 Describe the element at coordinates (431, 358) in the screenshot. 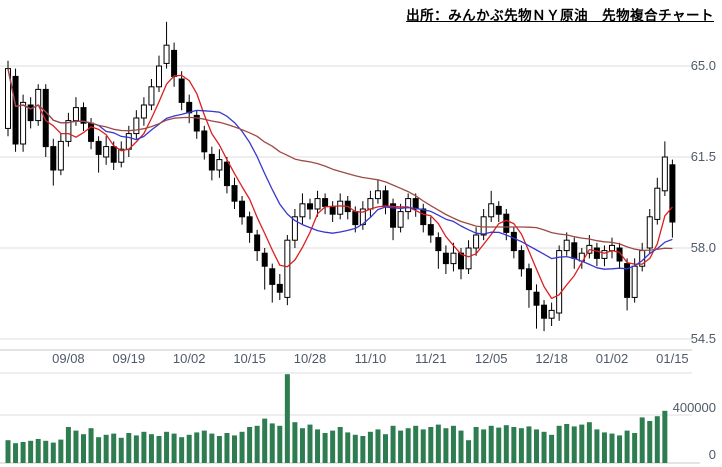

I see `x-axis-label: 11/21` at that location.